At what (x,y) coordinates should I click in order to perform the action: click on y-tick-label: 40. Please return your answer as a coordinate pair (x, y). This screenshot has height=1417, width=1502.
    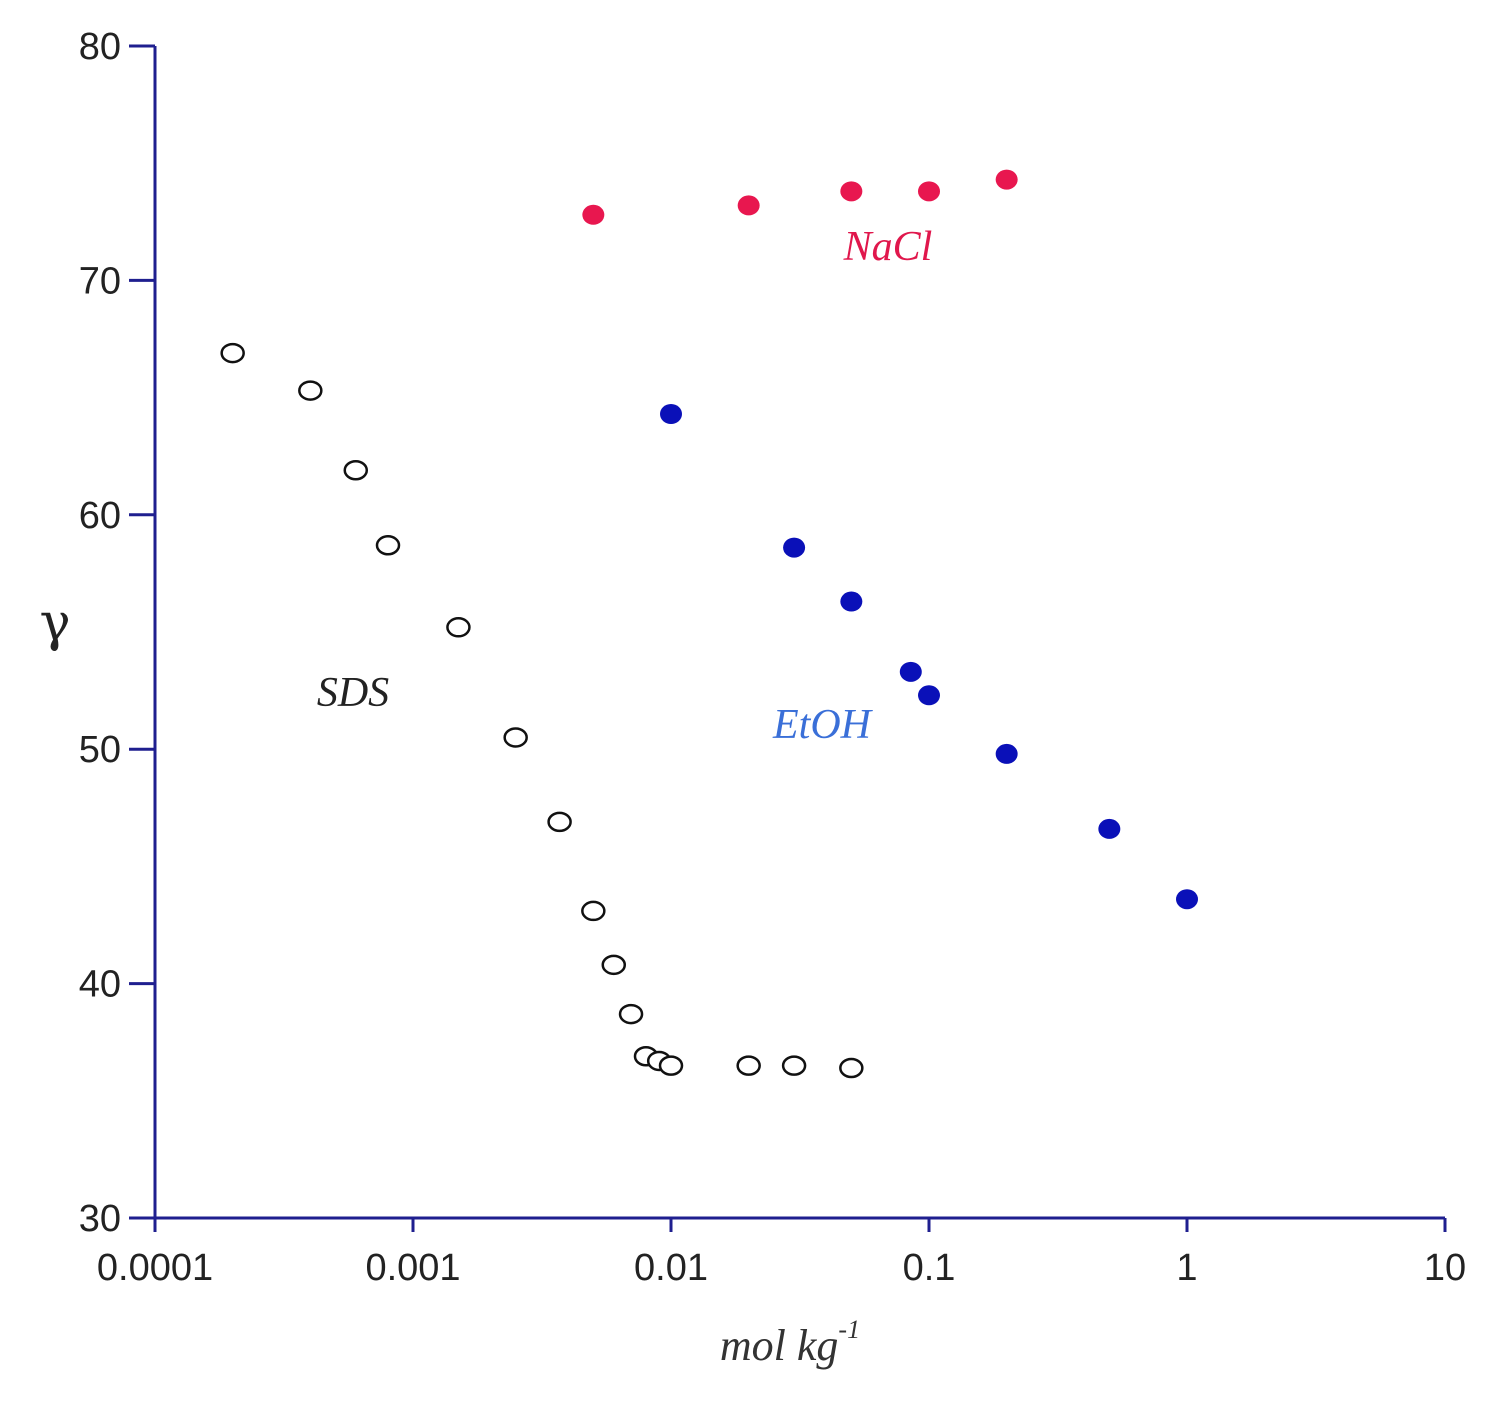
    Looking at the image, I should click on (100, 985).